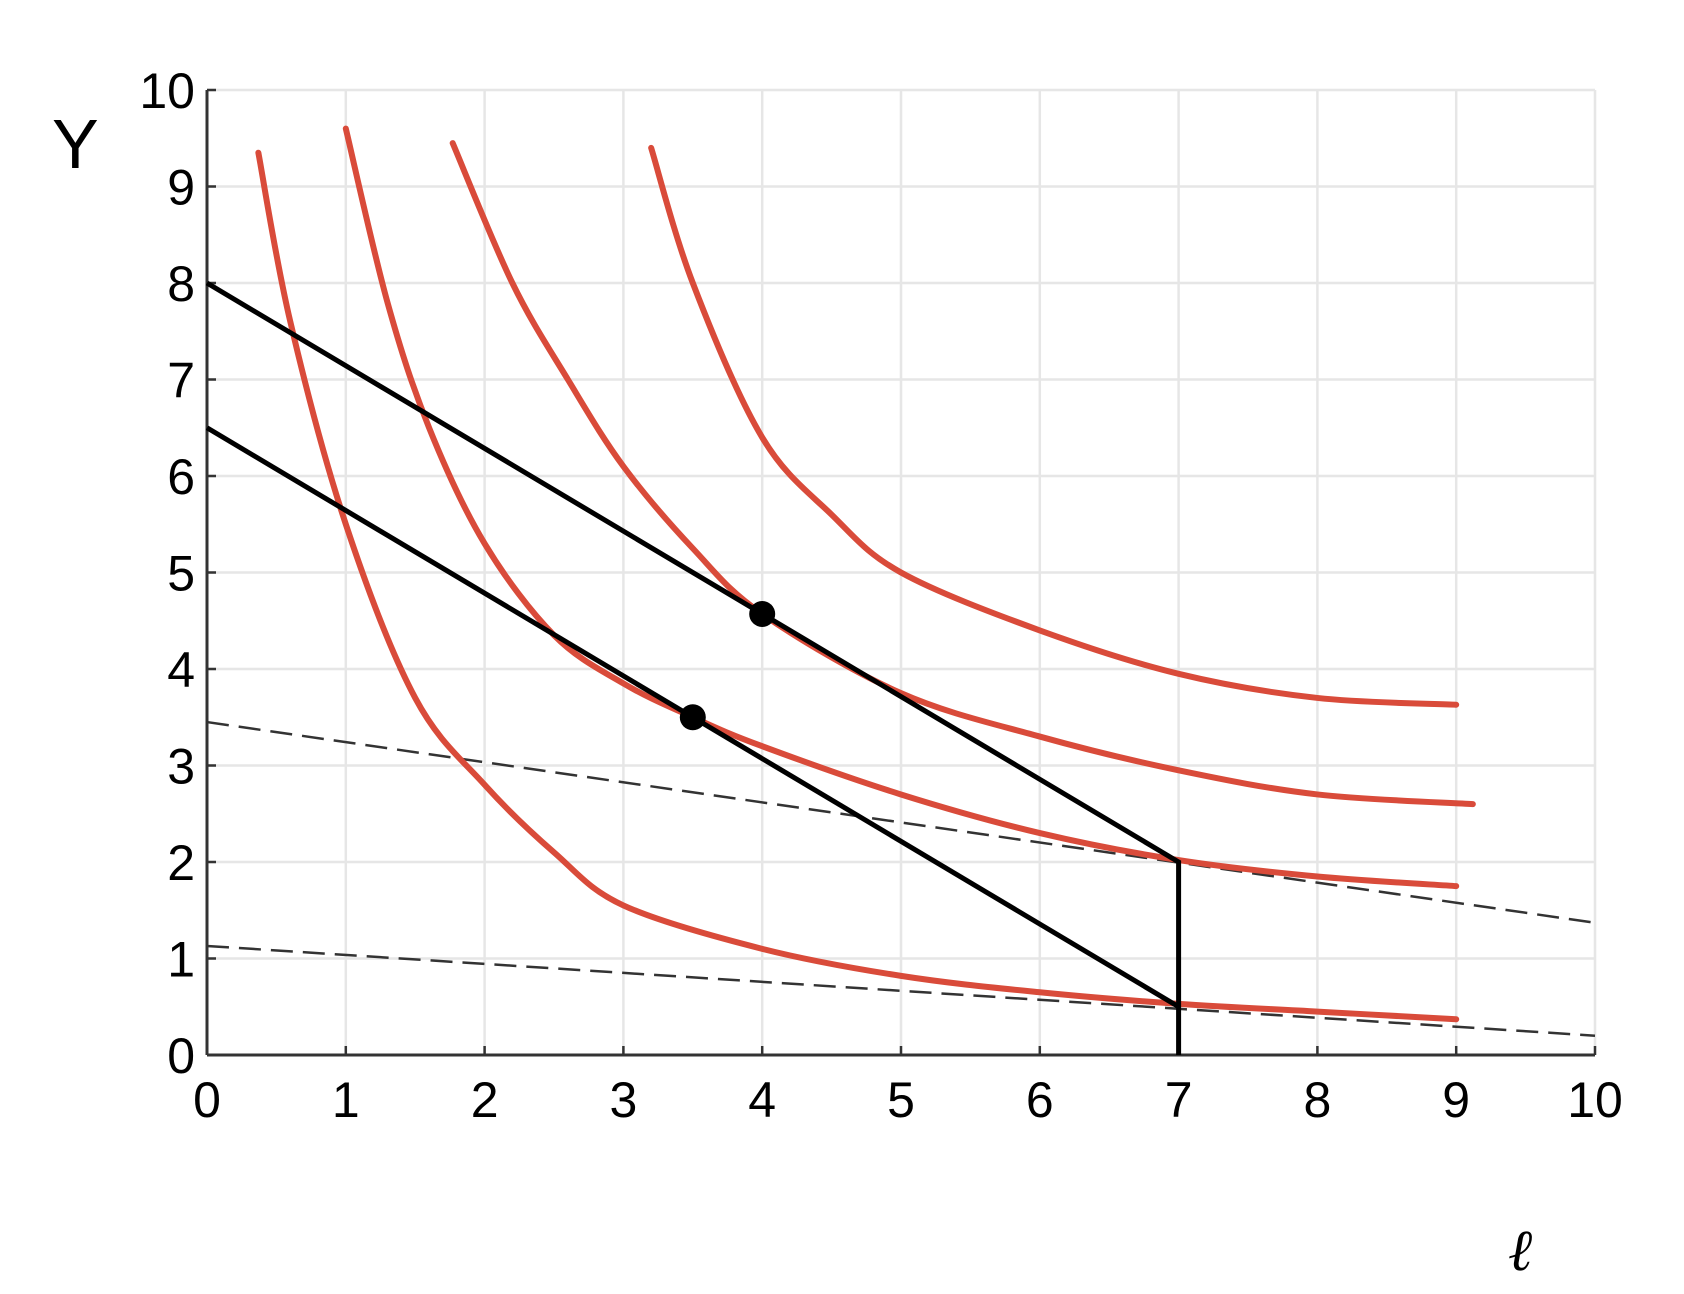 The height and width of the screenshot is (1294, 1684). What do you see at coordinates (75, 144) in the screenshot?
I see `y-axis-title: Y` at bounding box center [75, 144].